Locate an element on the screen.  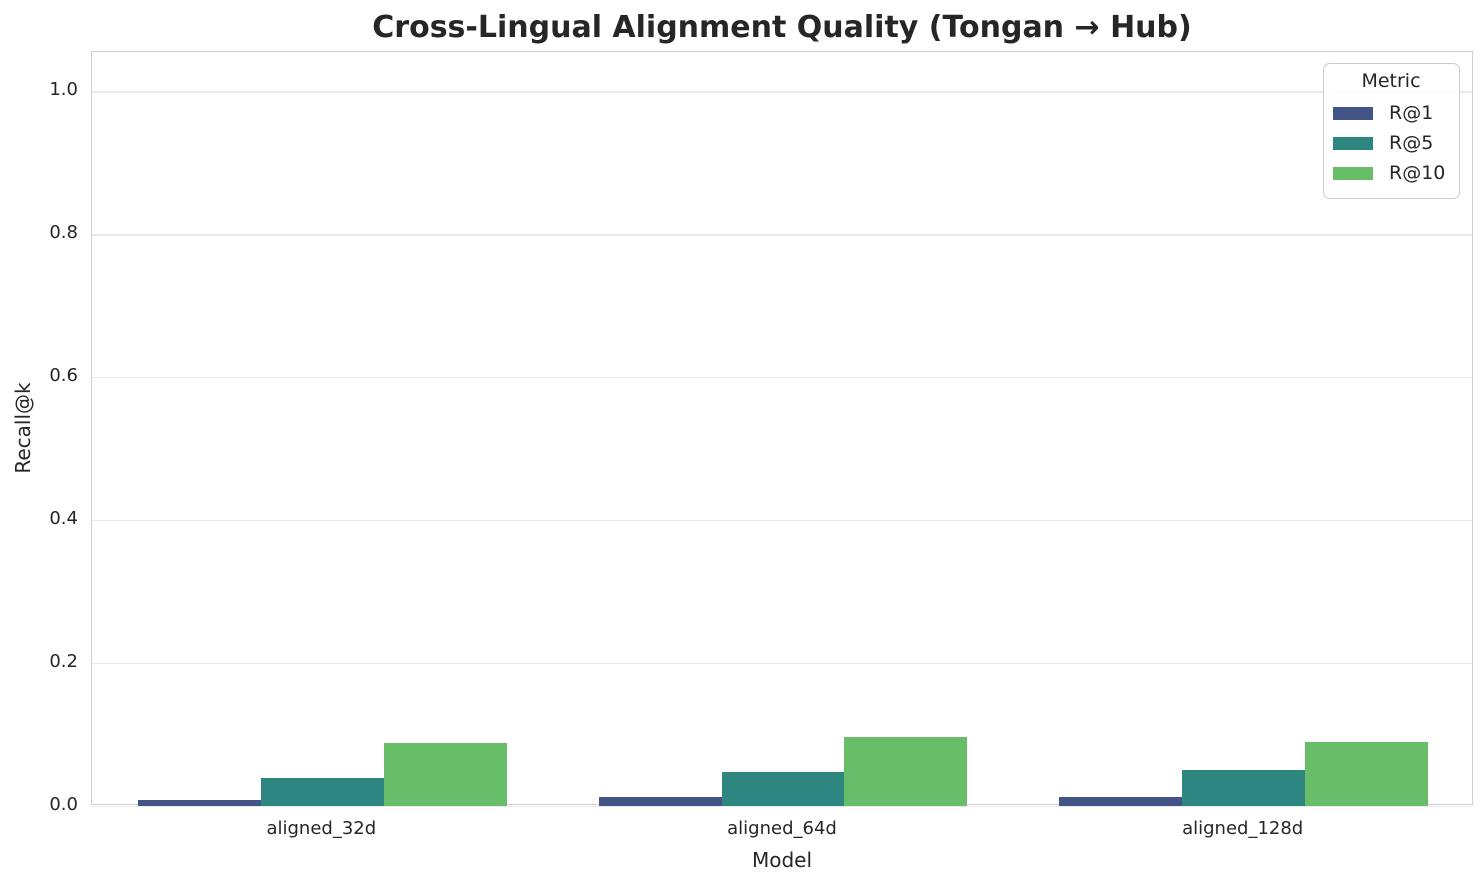
x-axis-label: Model is located at coordinates (782, 860).